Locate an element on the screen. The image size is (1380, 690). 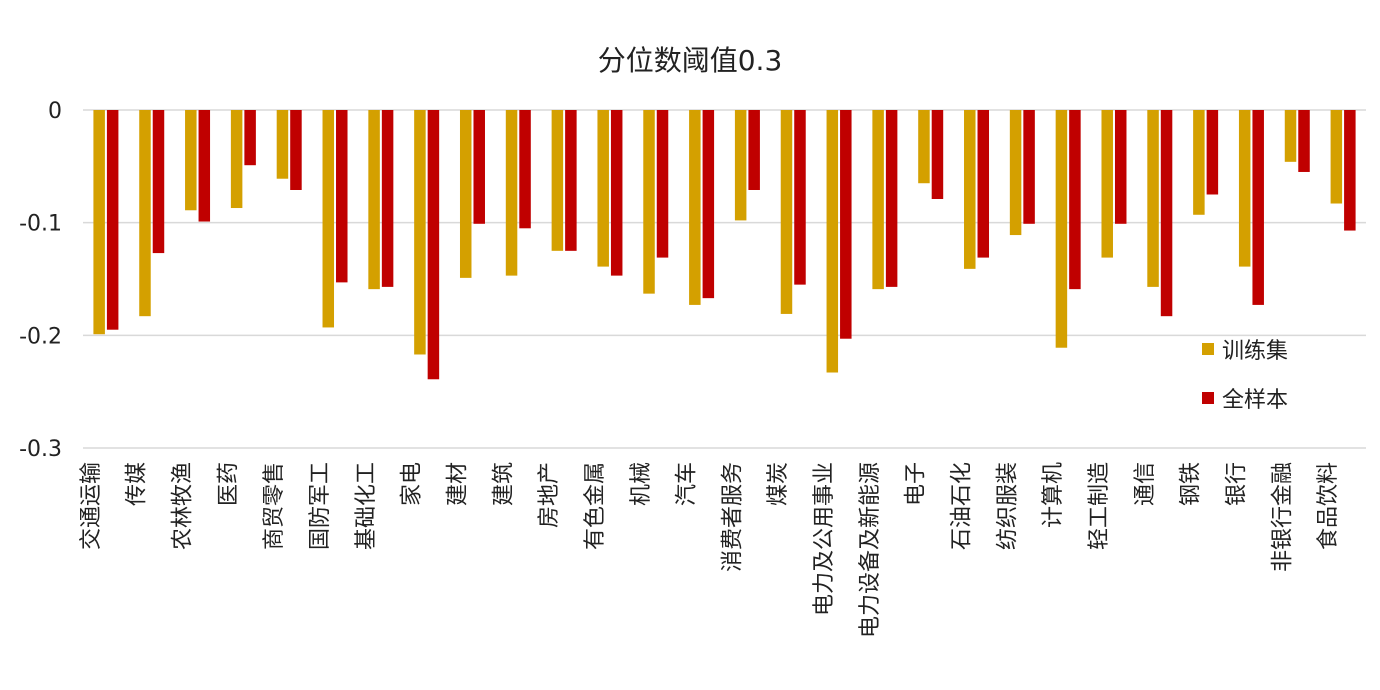
x-tick-label: 建材 is located at coordinates (457, 484).